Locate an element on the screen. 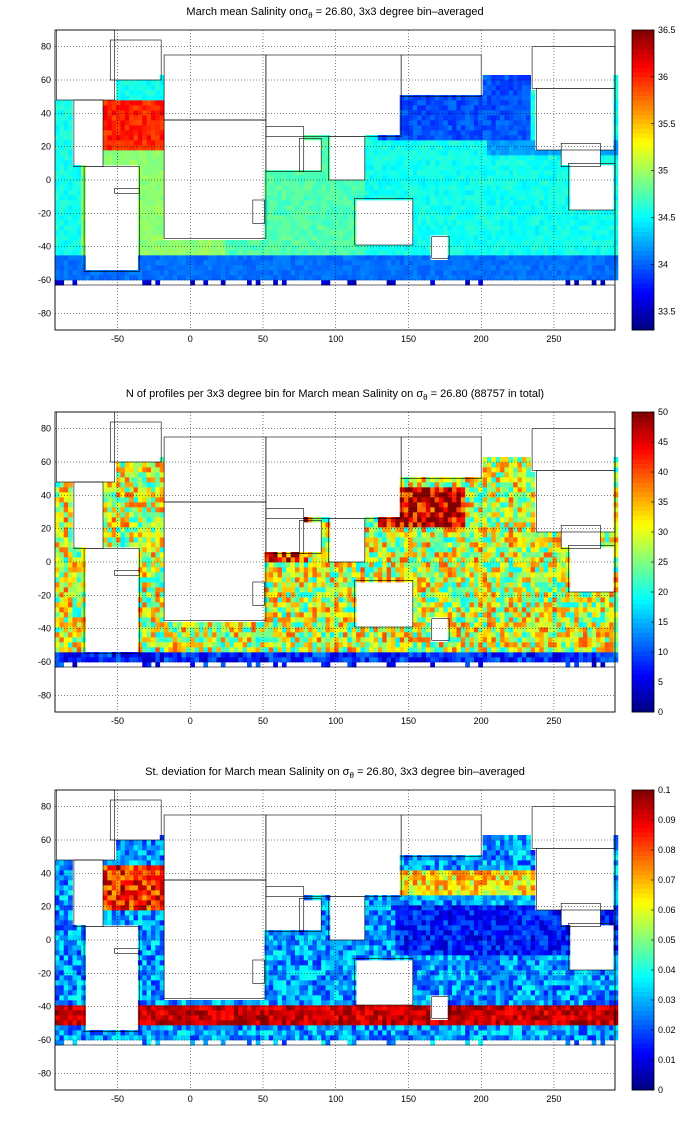 This screenshot has width=696, height=1140. x-tick-label: -50 is located at coordinates (117, 339).